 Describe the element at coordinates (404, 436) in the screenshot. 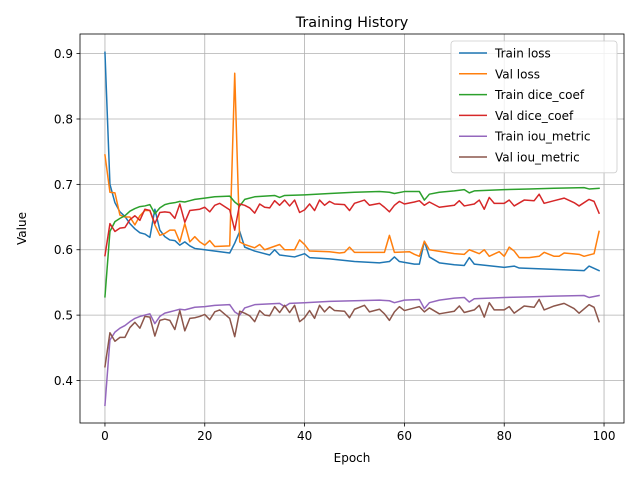

I see `x-tick-label: 60` at that location.